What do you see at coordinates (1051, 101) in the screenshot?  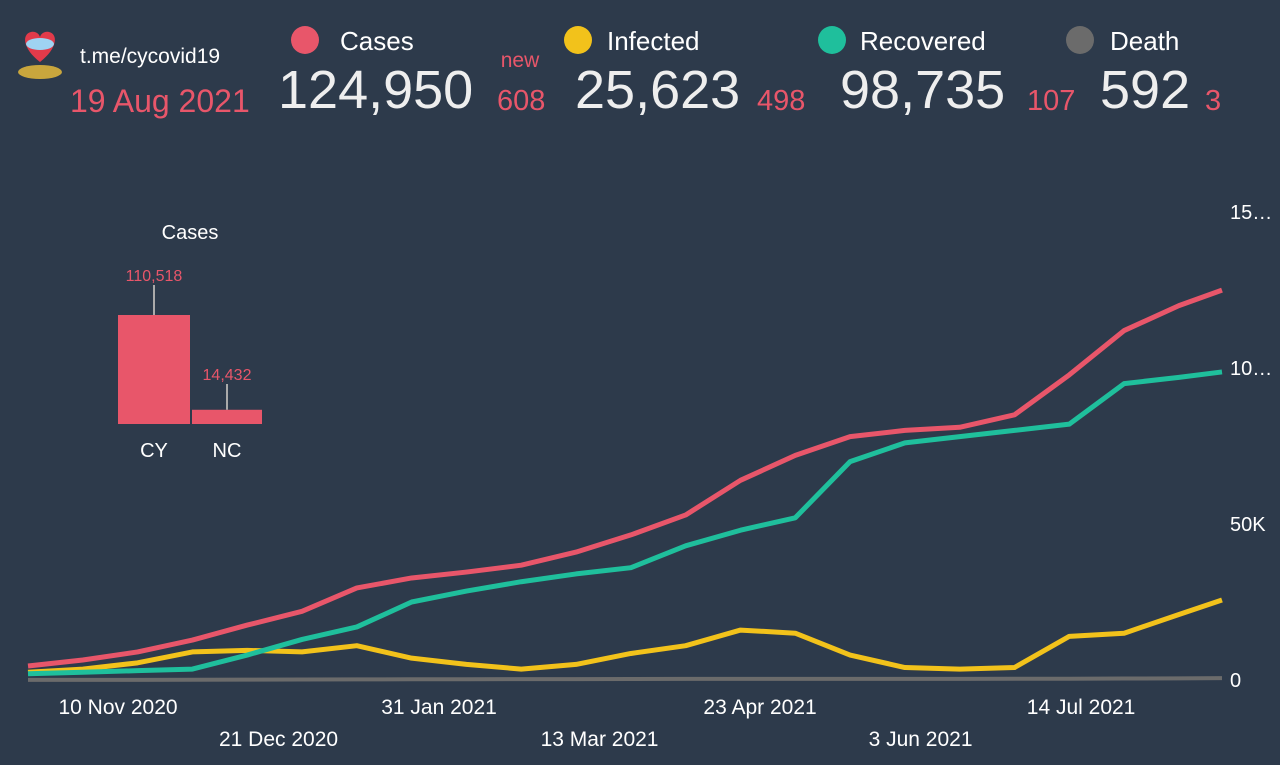 I see `stat-new: 107` at bounding box center [1051, 101].